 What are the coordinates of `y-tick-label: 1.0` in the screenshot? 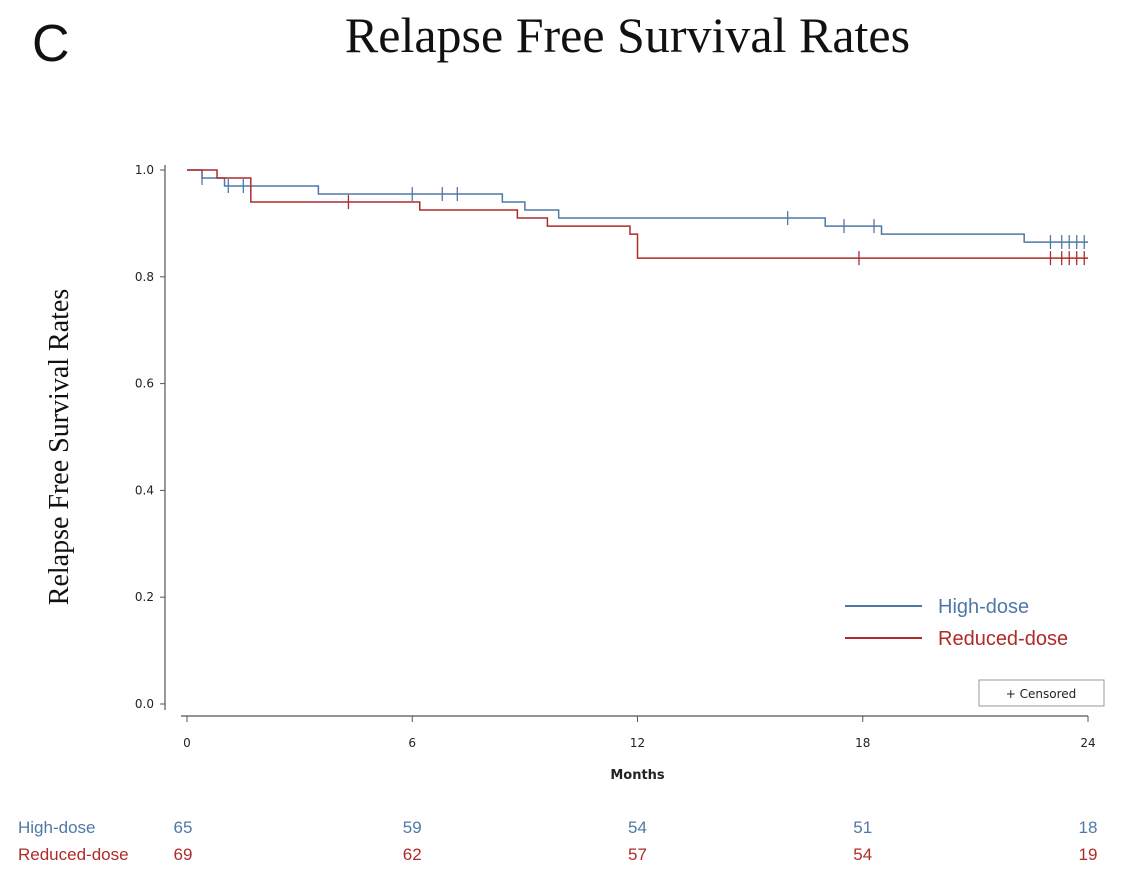 It's located at (144, 170).